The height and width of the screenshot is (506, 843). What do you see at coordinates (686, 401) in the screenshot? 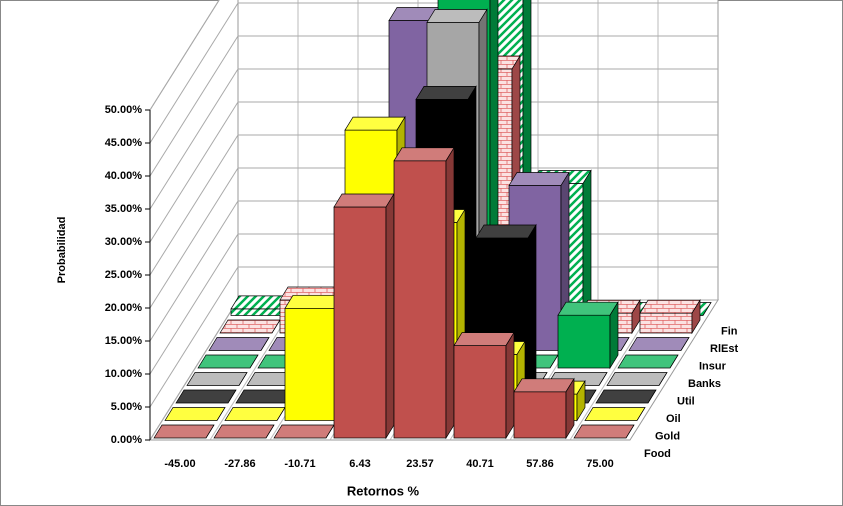
I see `legend-label: Util` at bounding box center [686, 401].